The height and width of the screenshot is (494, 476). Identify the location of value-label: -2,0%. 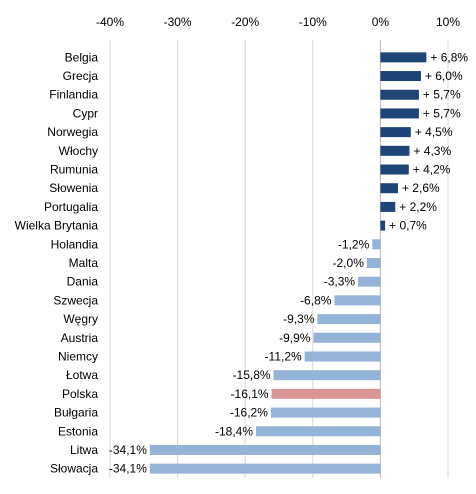
(349, 263).